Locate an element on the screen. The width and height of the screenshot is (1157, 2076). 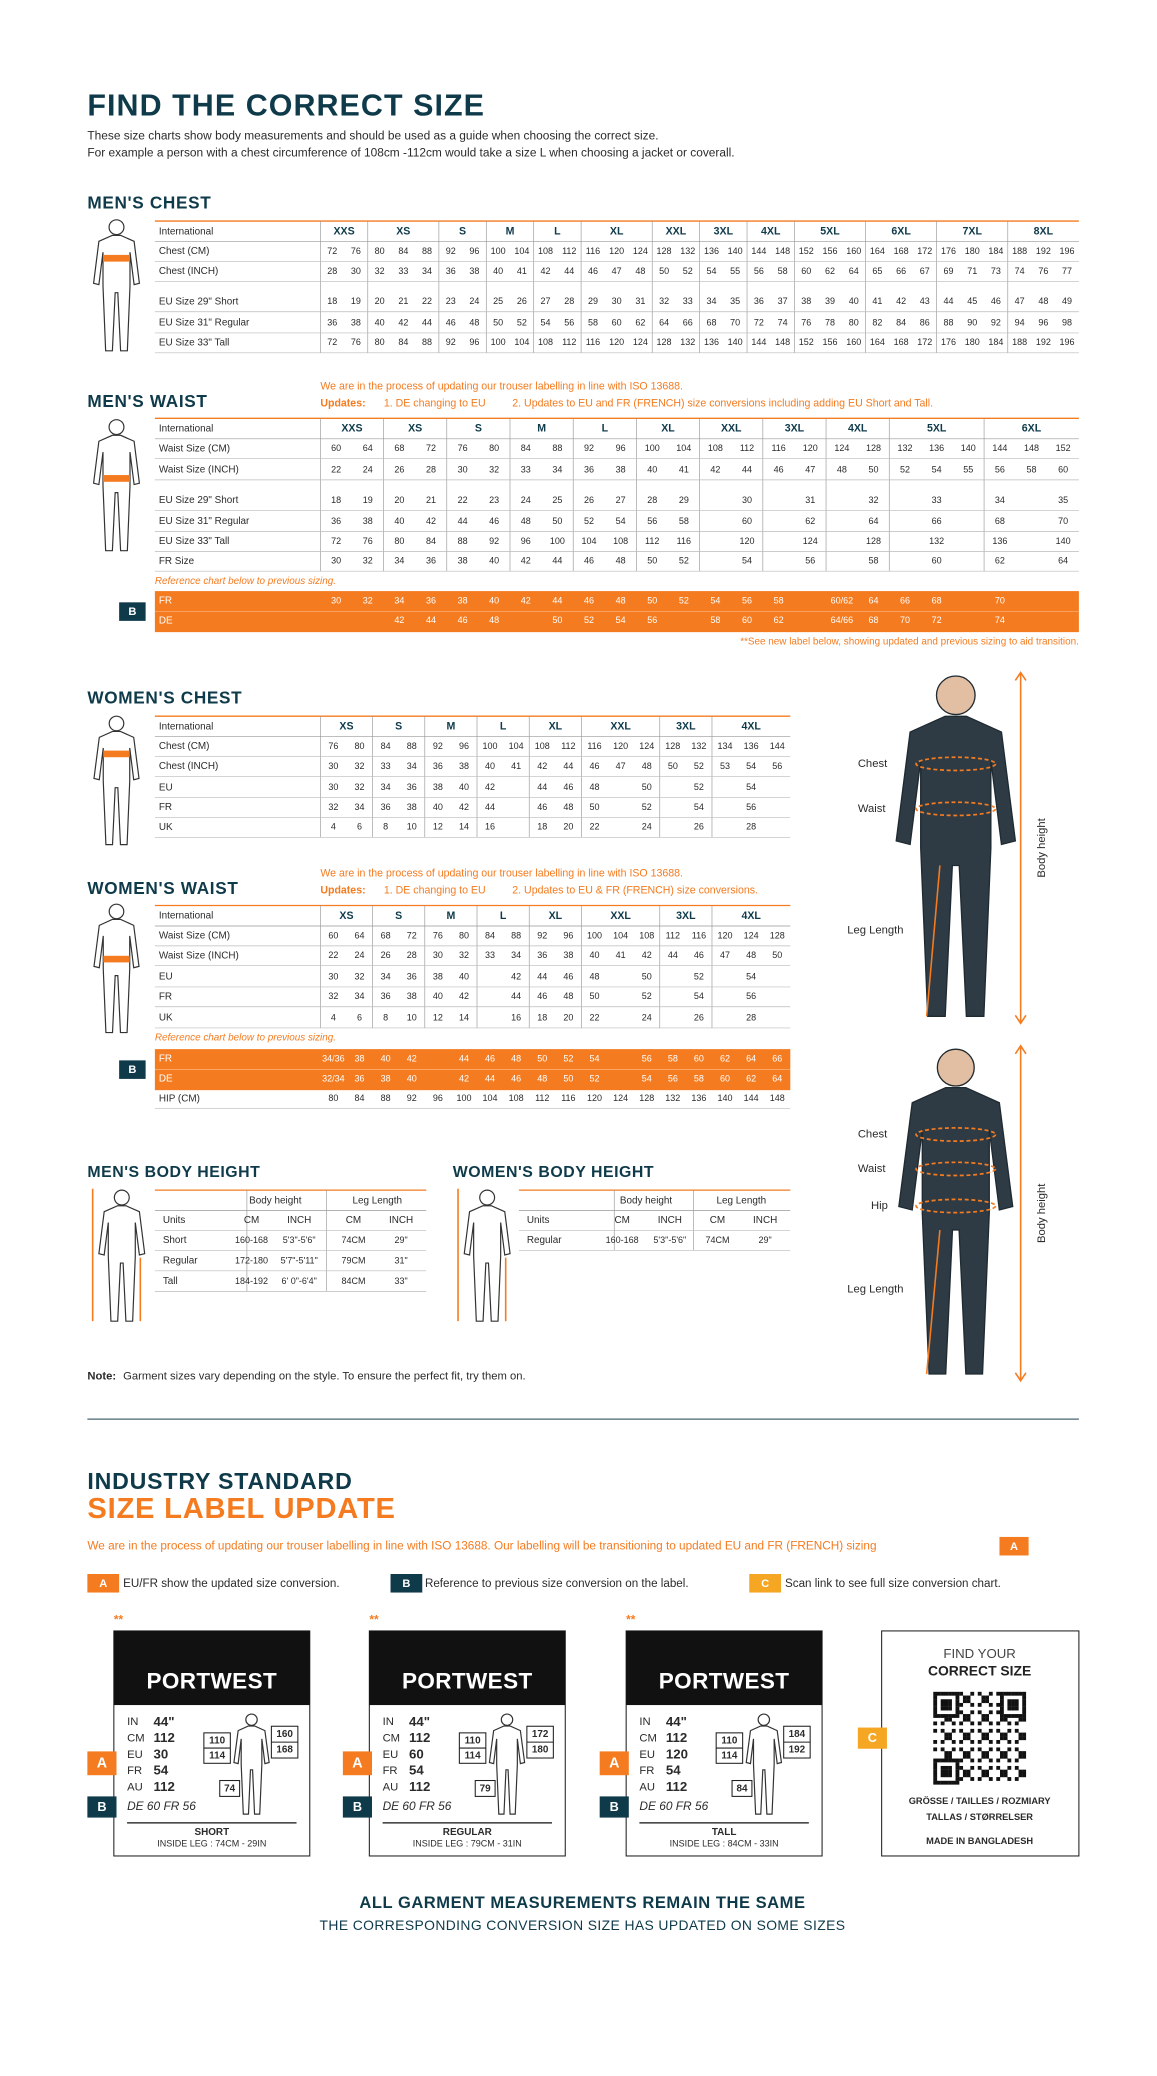
cell: 48 is located at coordinates (594, 976).